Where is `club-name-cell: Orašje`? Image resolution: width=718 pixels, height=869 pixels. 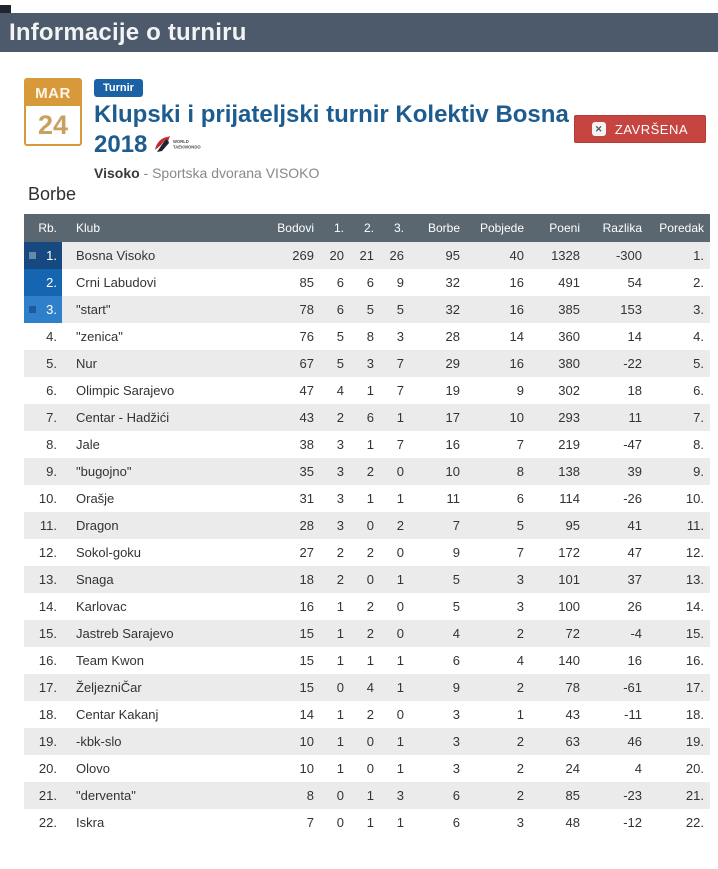 club-name-cell: Orašje is located at coordinates (95, 498).